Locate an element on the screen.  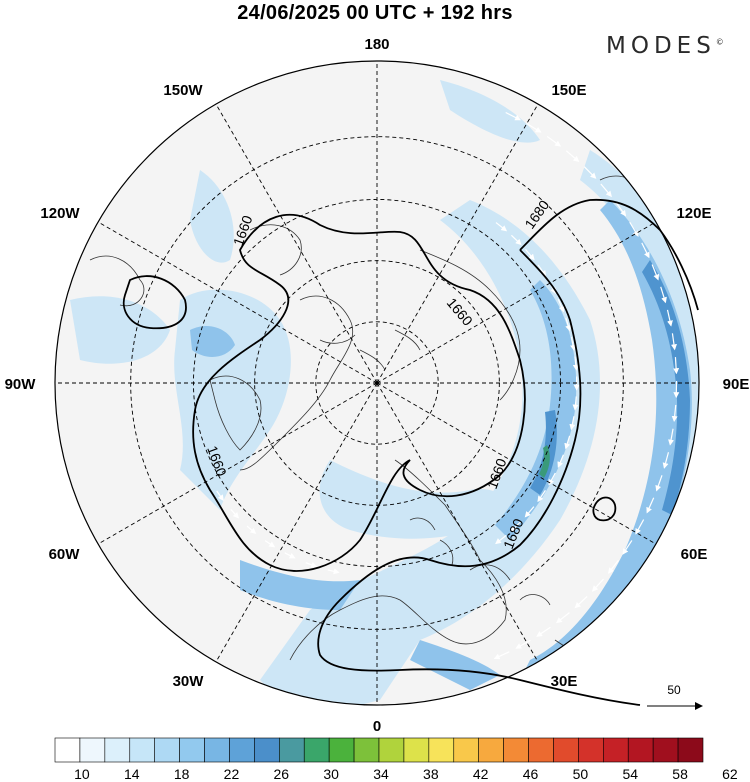
reference-vector: 50 is located at coordinates (675, 696).